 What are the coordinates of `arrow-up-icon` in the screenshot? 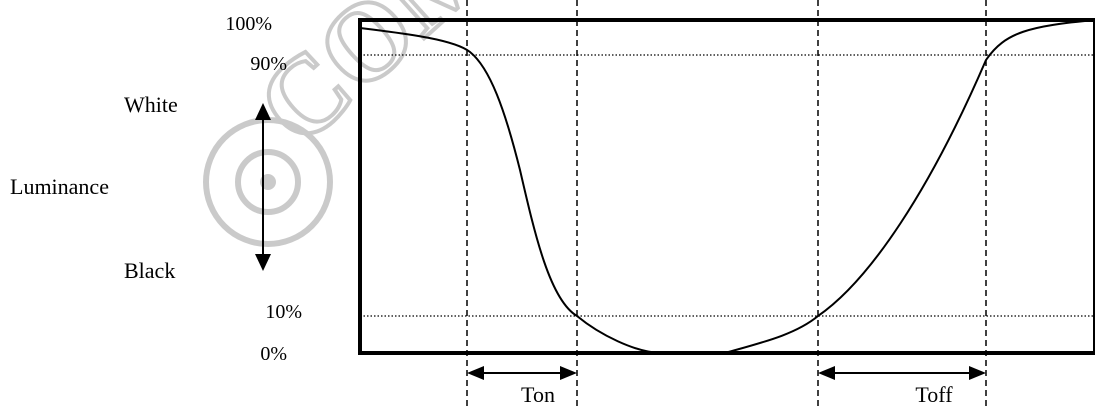 It's located at (263, 111).